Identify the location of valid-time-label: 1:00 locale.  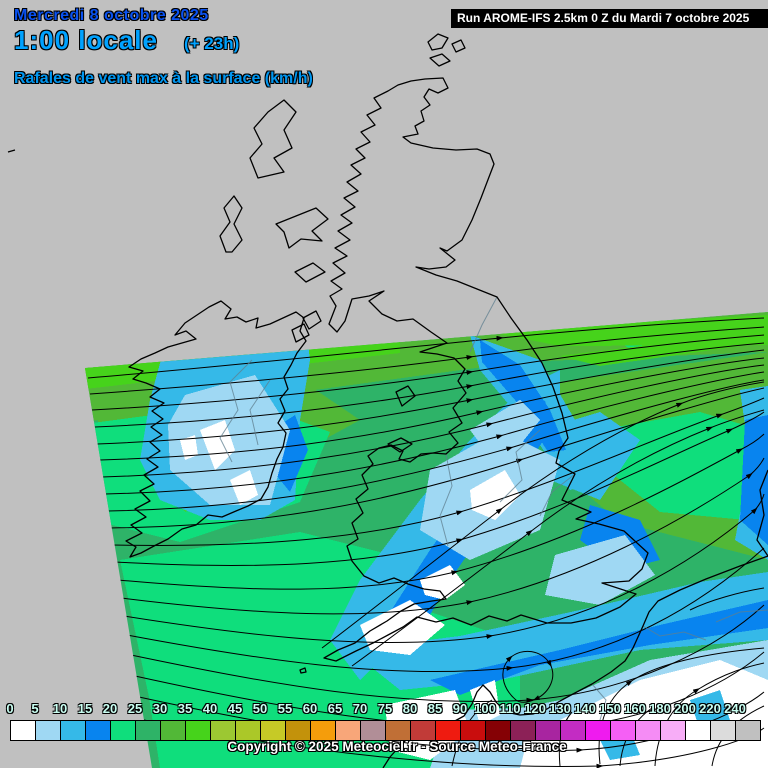
(86, 40).